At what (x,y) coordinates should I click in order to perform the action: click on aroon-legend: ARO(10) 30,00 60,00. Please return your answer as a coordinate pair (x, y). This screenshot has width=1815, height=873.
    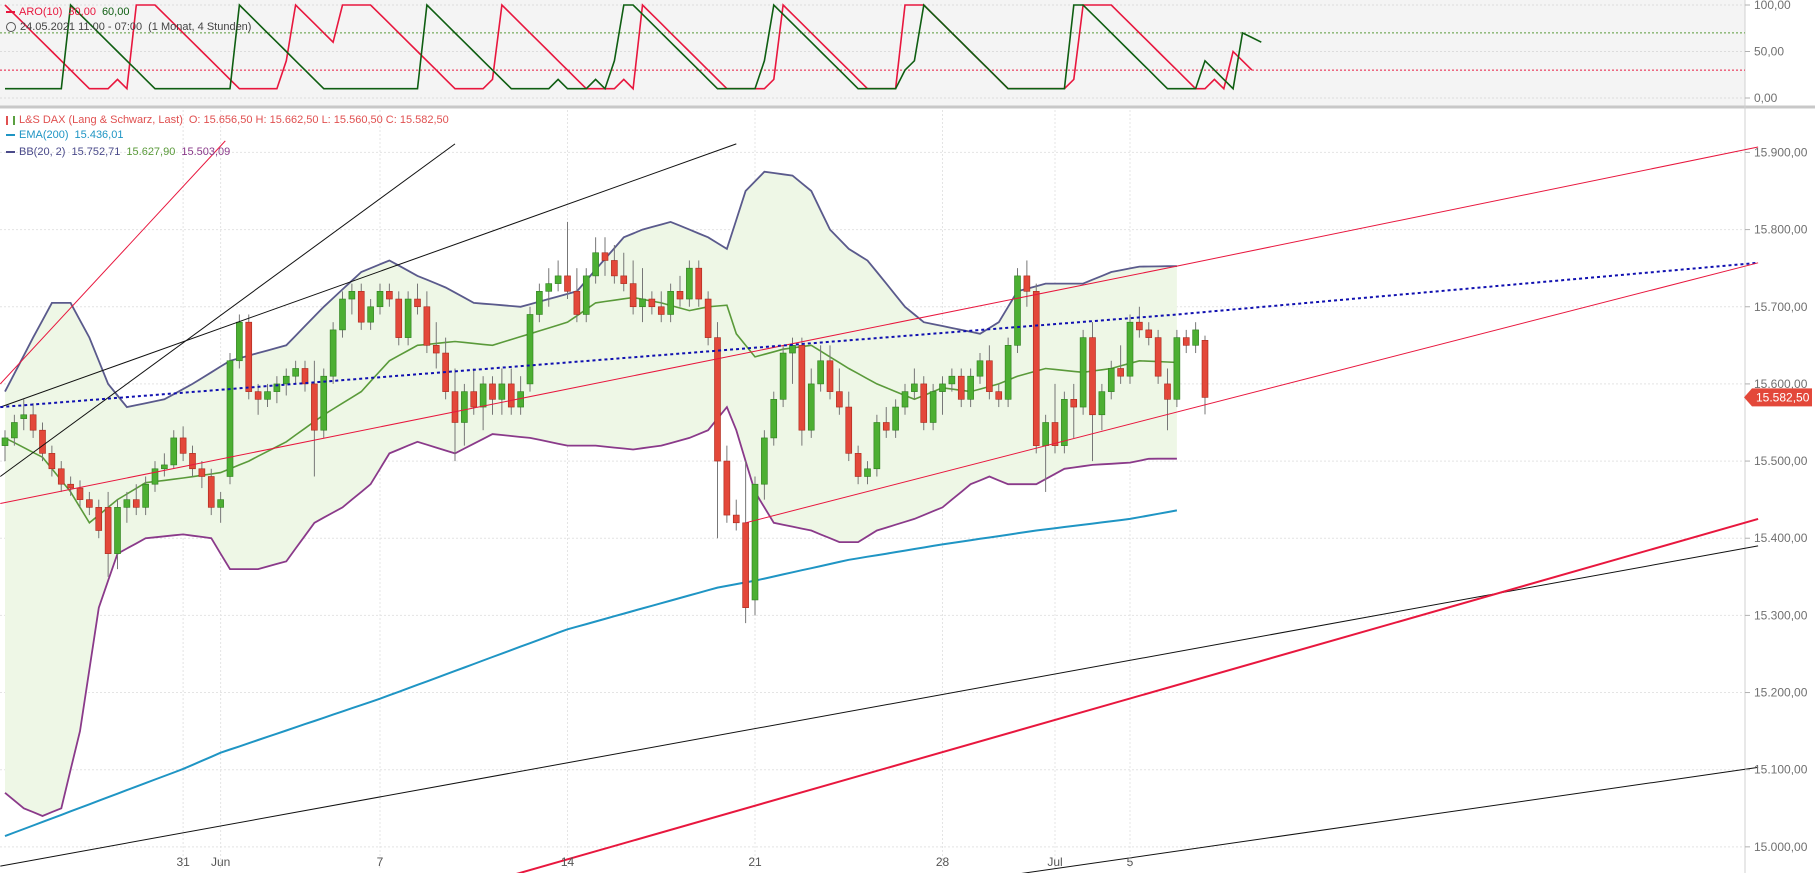
    Looking at the image, I should click on (70, 12).